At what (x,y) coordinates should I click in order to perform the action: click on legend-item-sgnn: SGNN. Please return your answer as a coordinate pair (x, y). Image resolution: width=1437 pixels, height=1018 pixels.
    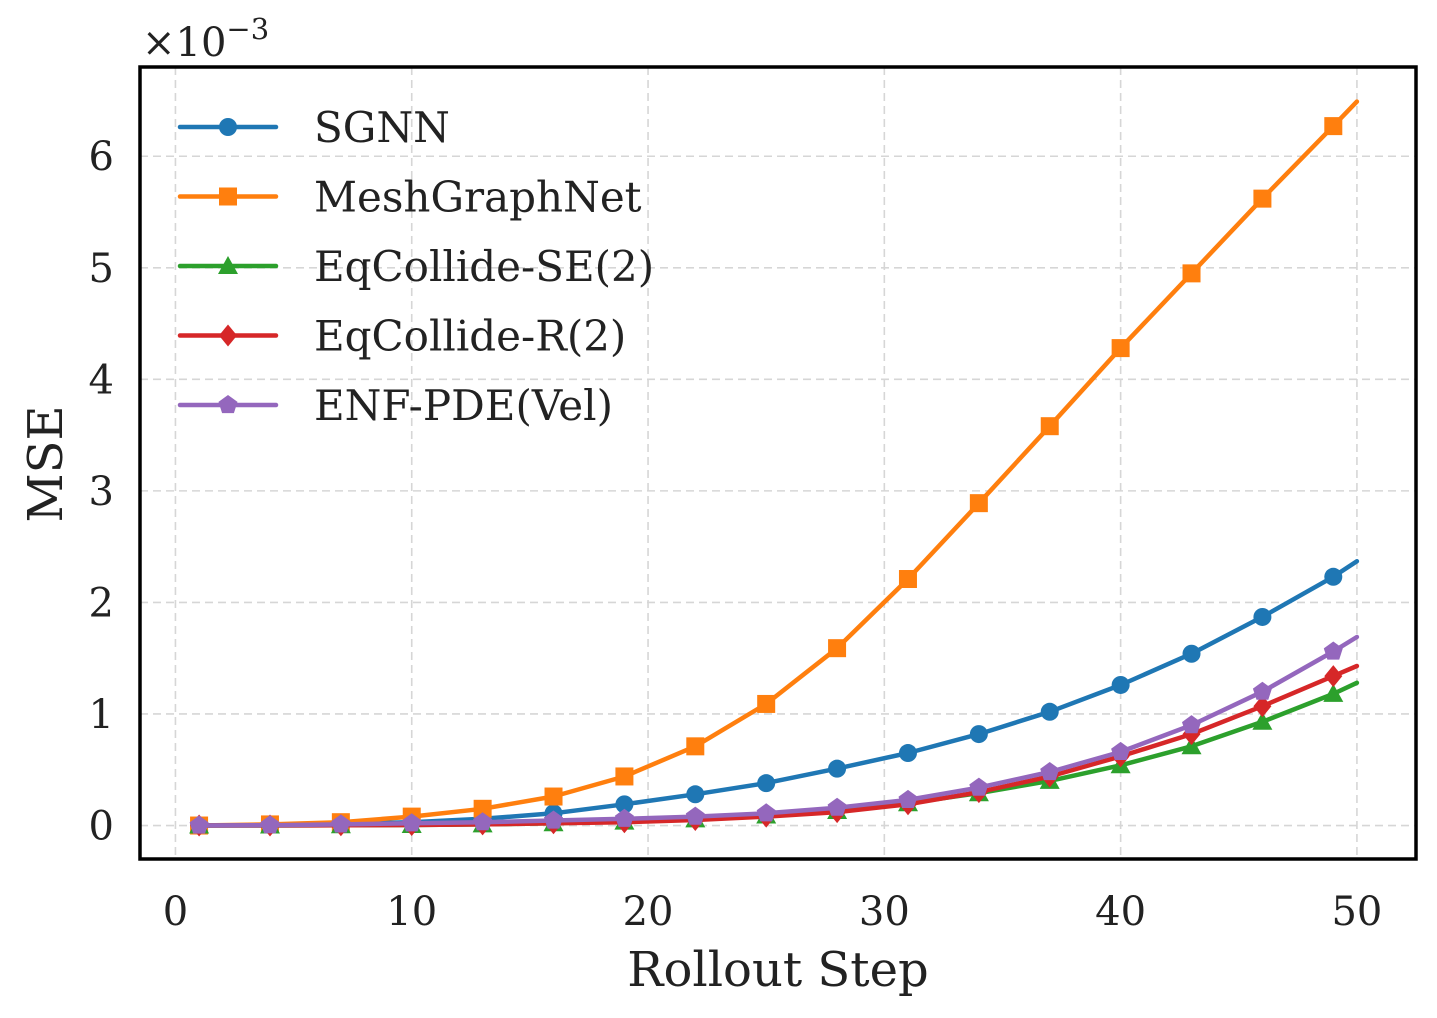
    Looking at the image, I should click on (313, 127).